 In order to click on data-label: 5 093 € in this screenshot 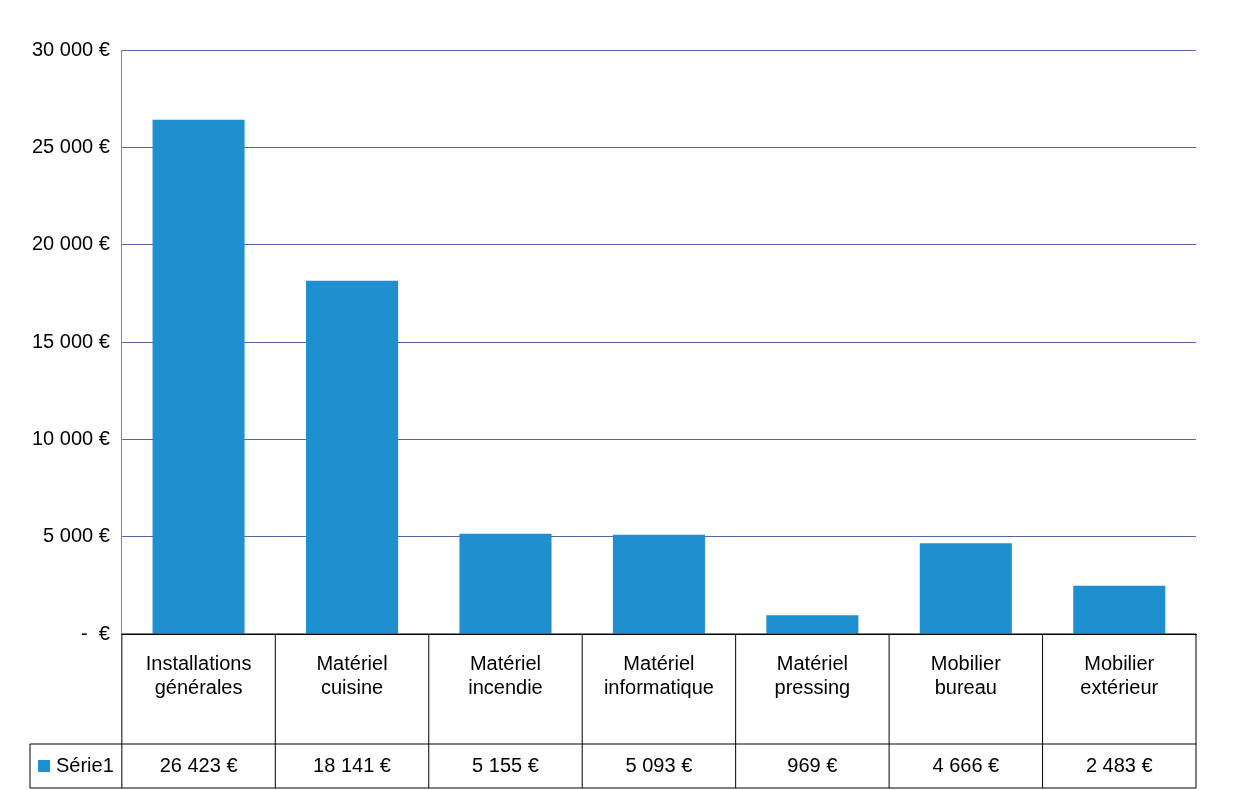, I will do `click(659, 764)`.